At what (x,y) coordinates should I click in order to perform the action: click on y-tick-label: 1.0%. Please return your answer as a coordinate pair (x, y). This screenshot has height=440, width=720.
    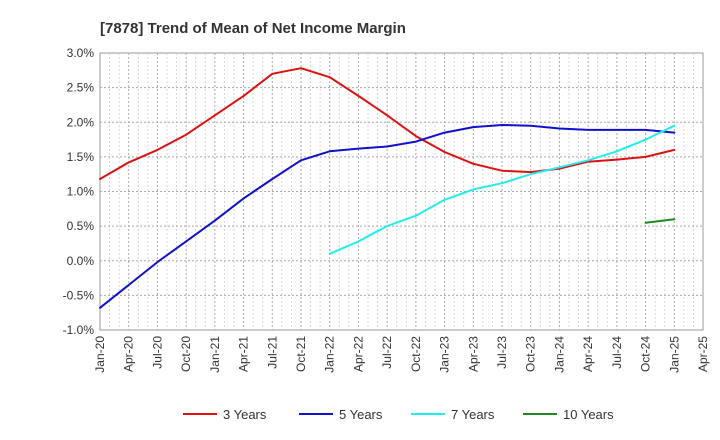
    Looking at the image, I should click on (81, 192).